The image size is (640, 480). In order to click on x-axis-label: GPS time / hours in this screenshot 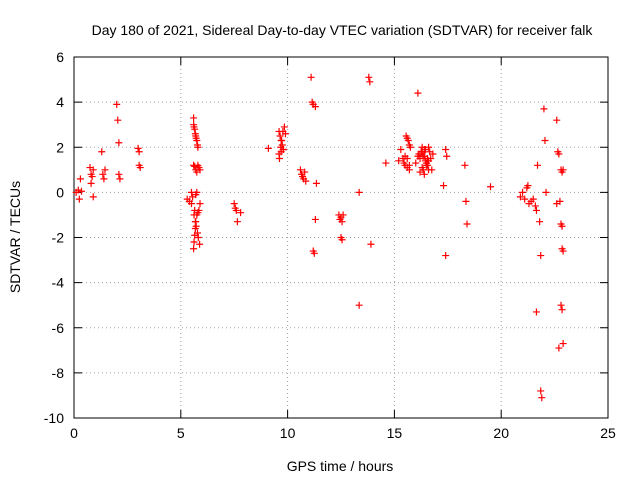, I will do `click(340, 466)`.